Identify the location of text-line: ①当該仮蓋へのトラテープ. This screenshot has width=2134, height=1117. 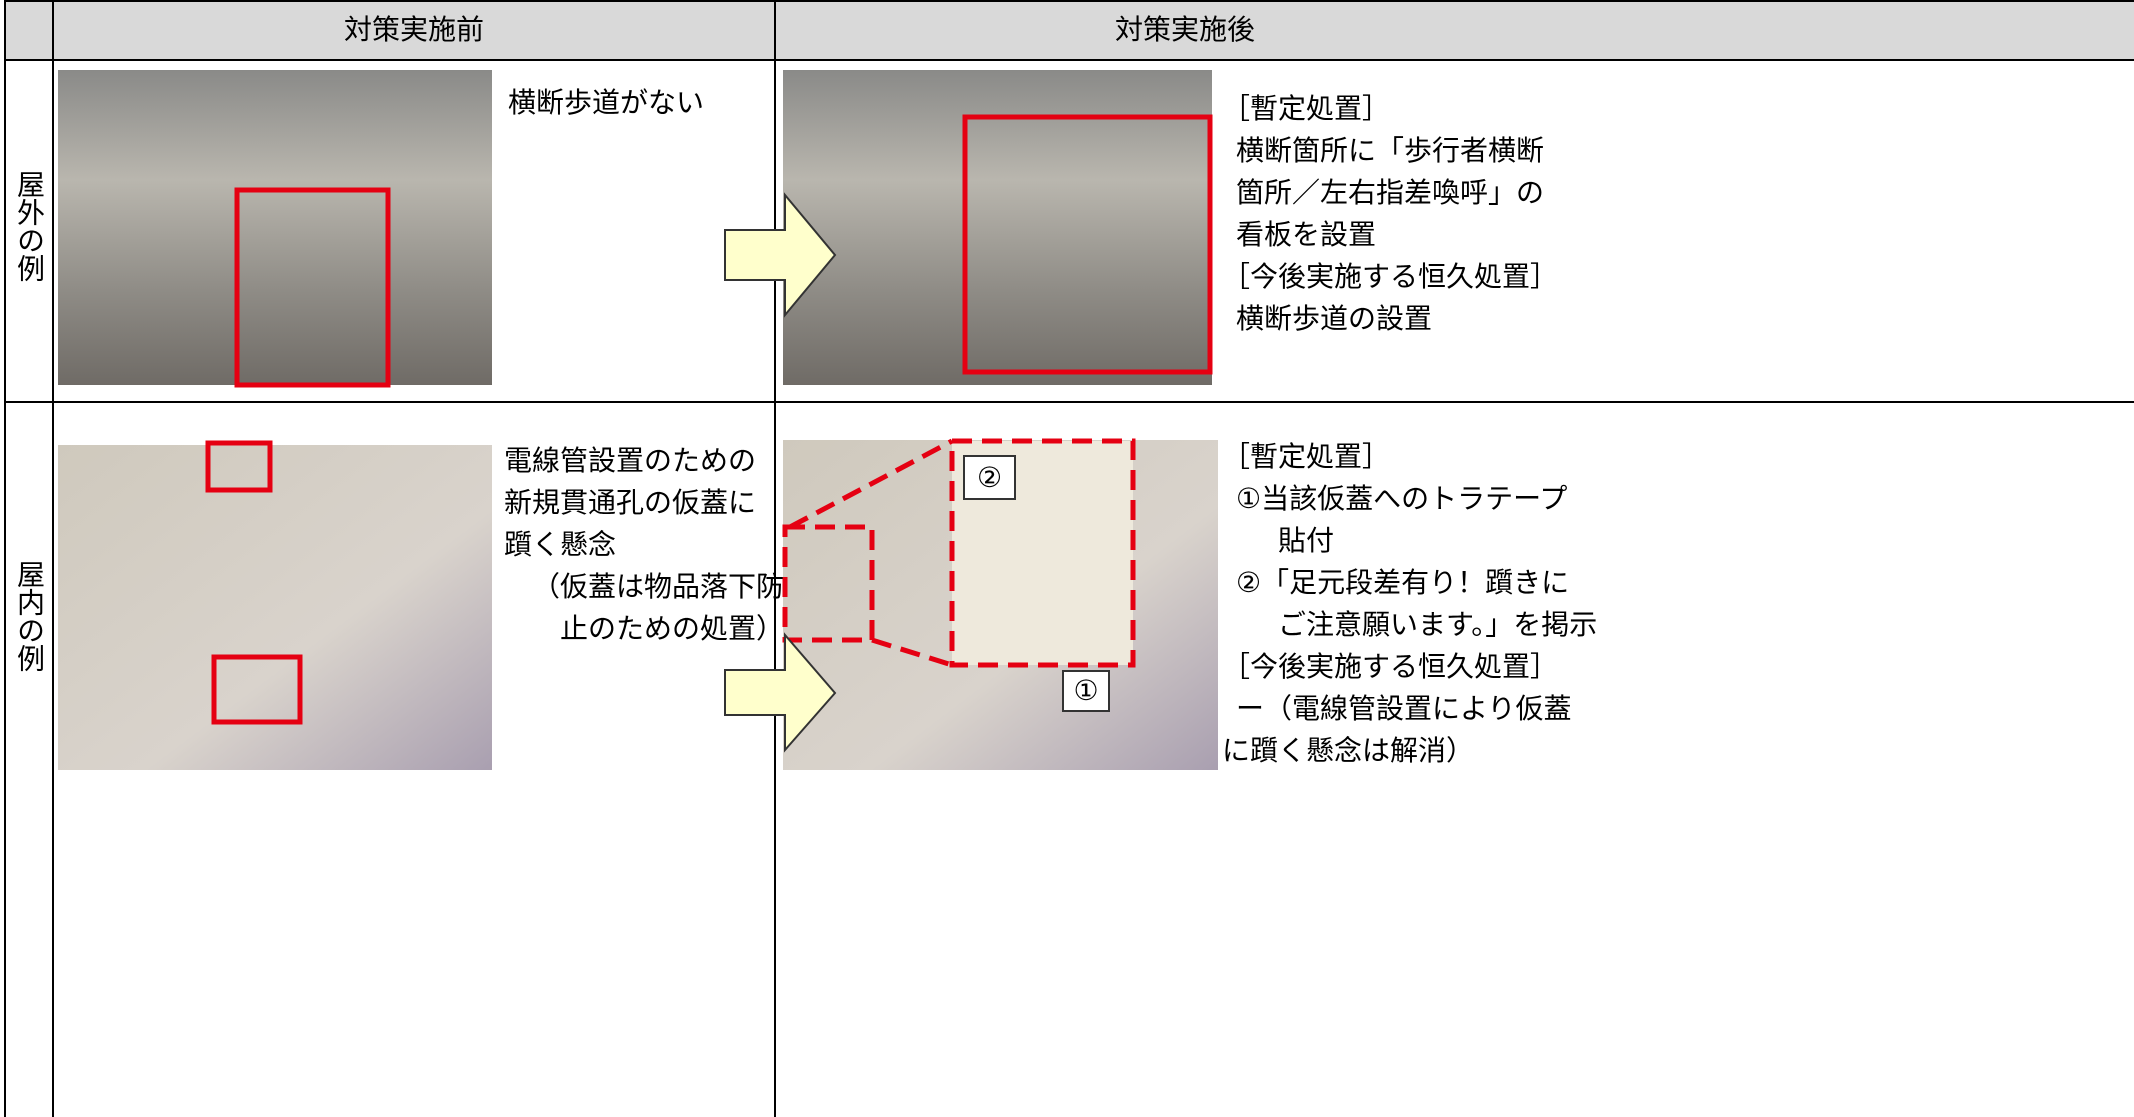
(1402, 498).